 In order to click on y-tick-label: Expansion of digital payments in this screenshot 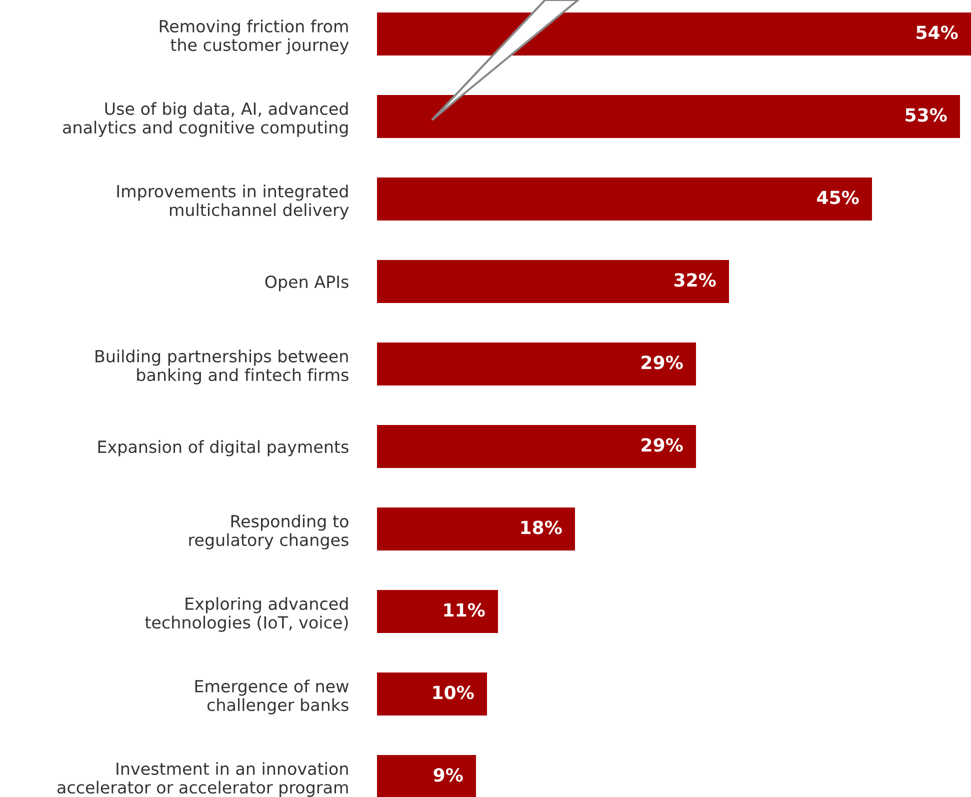, I will do `click(223, 448)`.